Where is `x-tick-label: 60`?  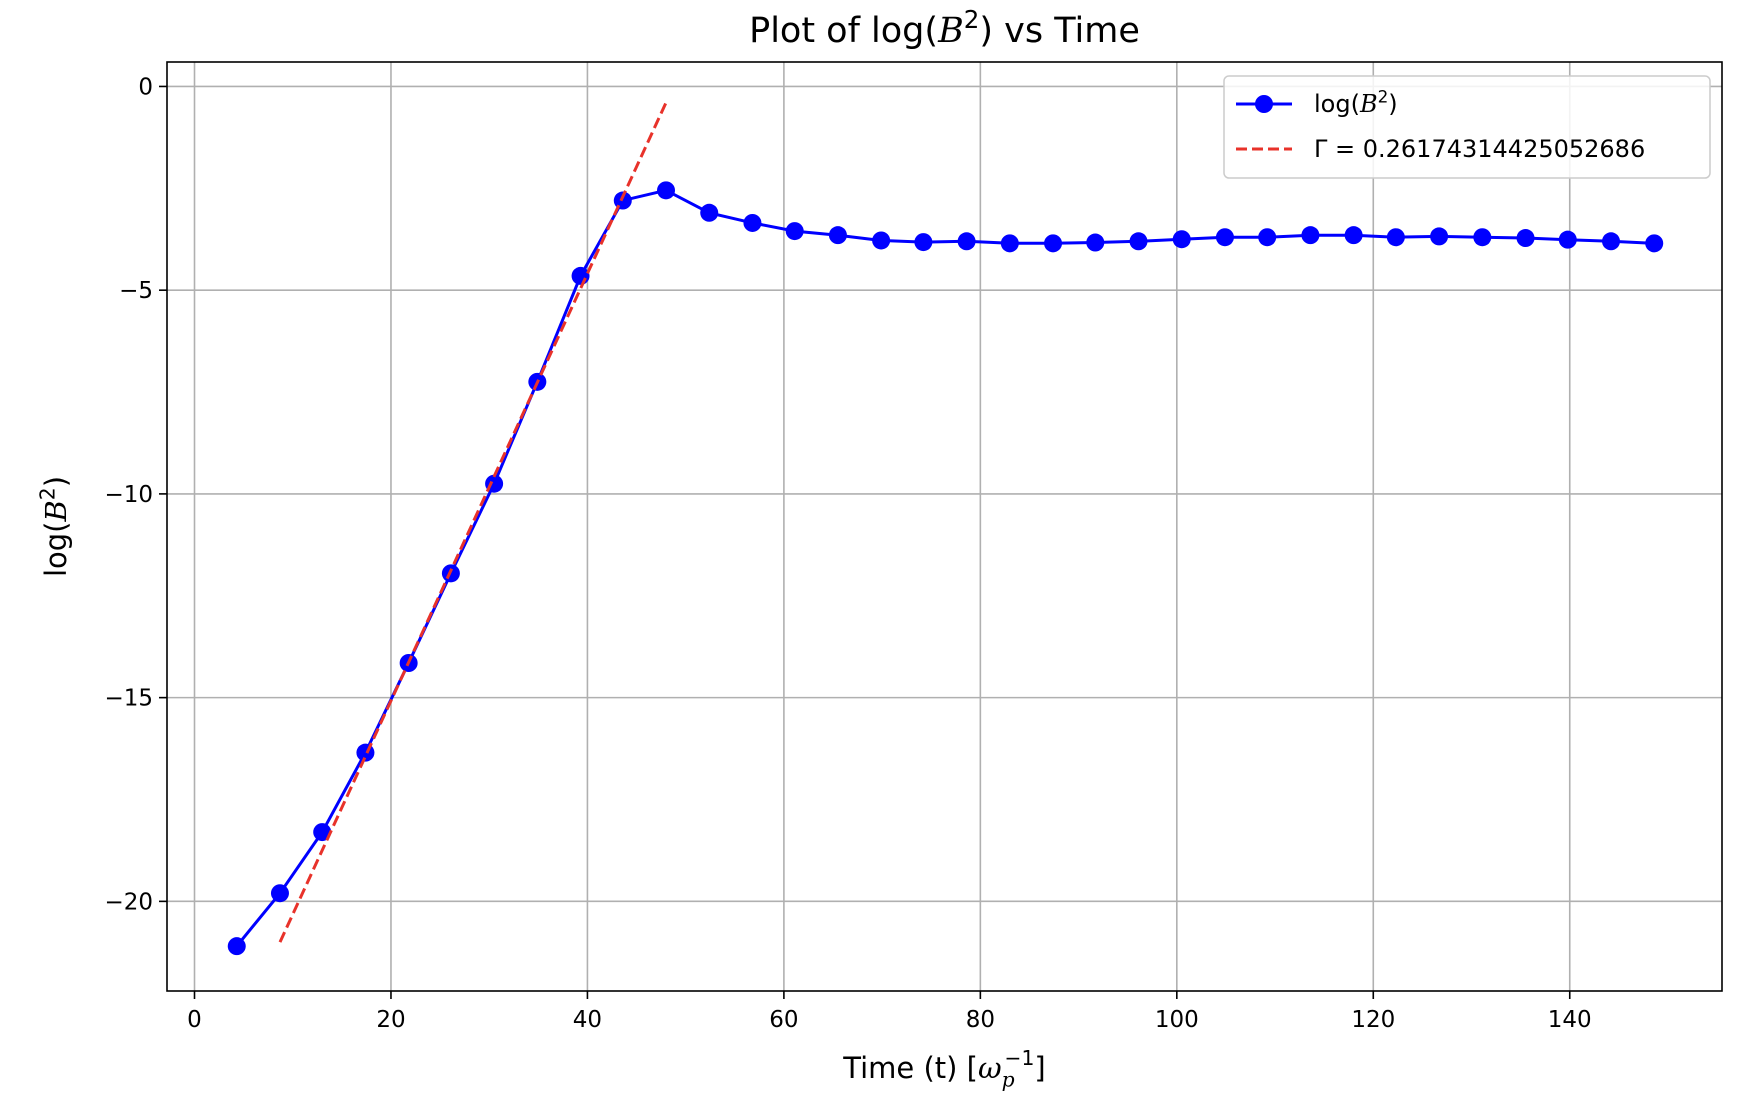 x-tick-label: 60 is located at coordinates (783, 1020).